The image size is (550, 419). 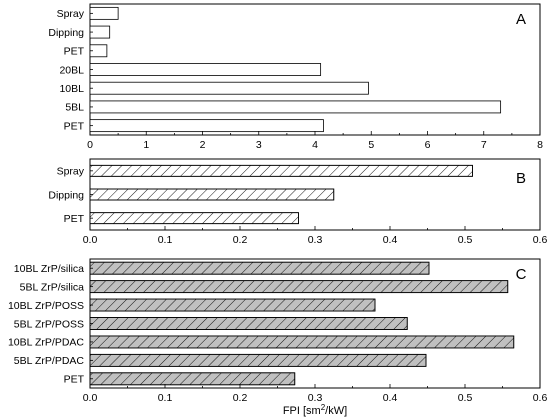 What do you see at coordinates (465, 398) in the screenshot?
I see `panel-c-x-tick-label: 0.5` at bounding box center [465, 398].